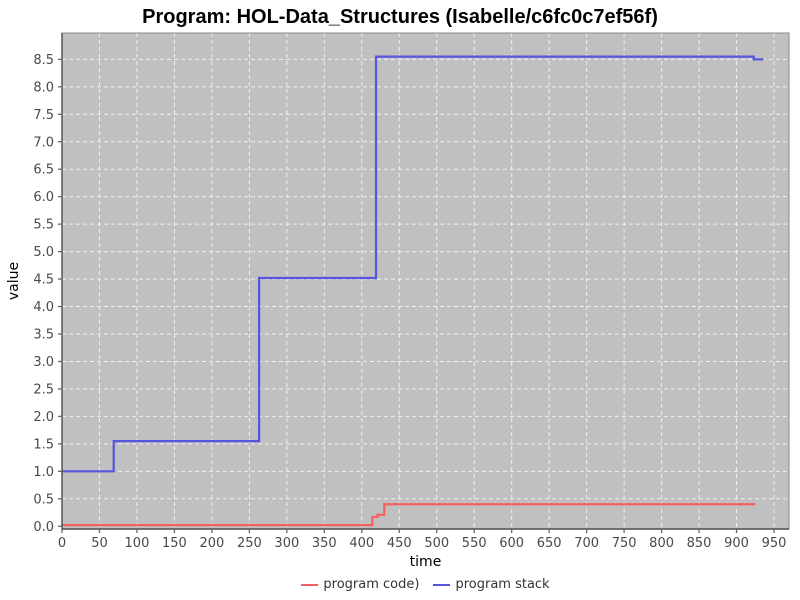  Describe the element at coordinates (43, 225) in the screenshot. I see `y-tick-label: 5.5` at that location.